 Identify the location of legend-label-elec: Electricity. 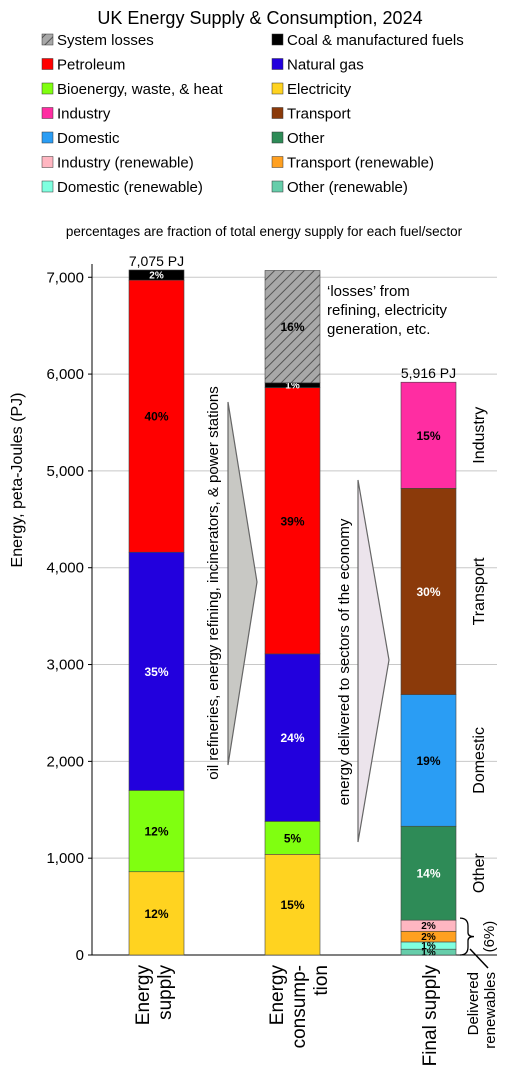
(319, 89).